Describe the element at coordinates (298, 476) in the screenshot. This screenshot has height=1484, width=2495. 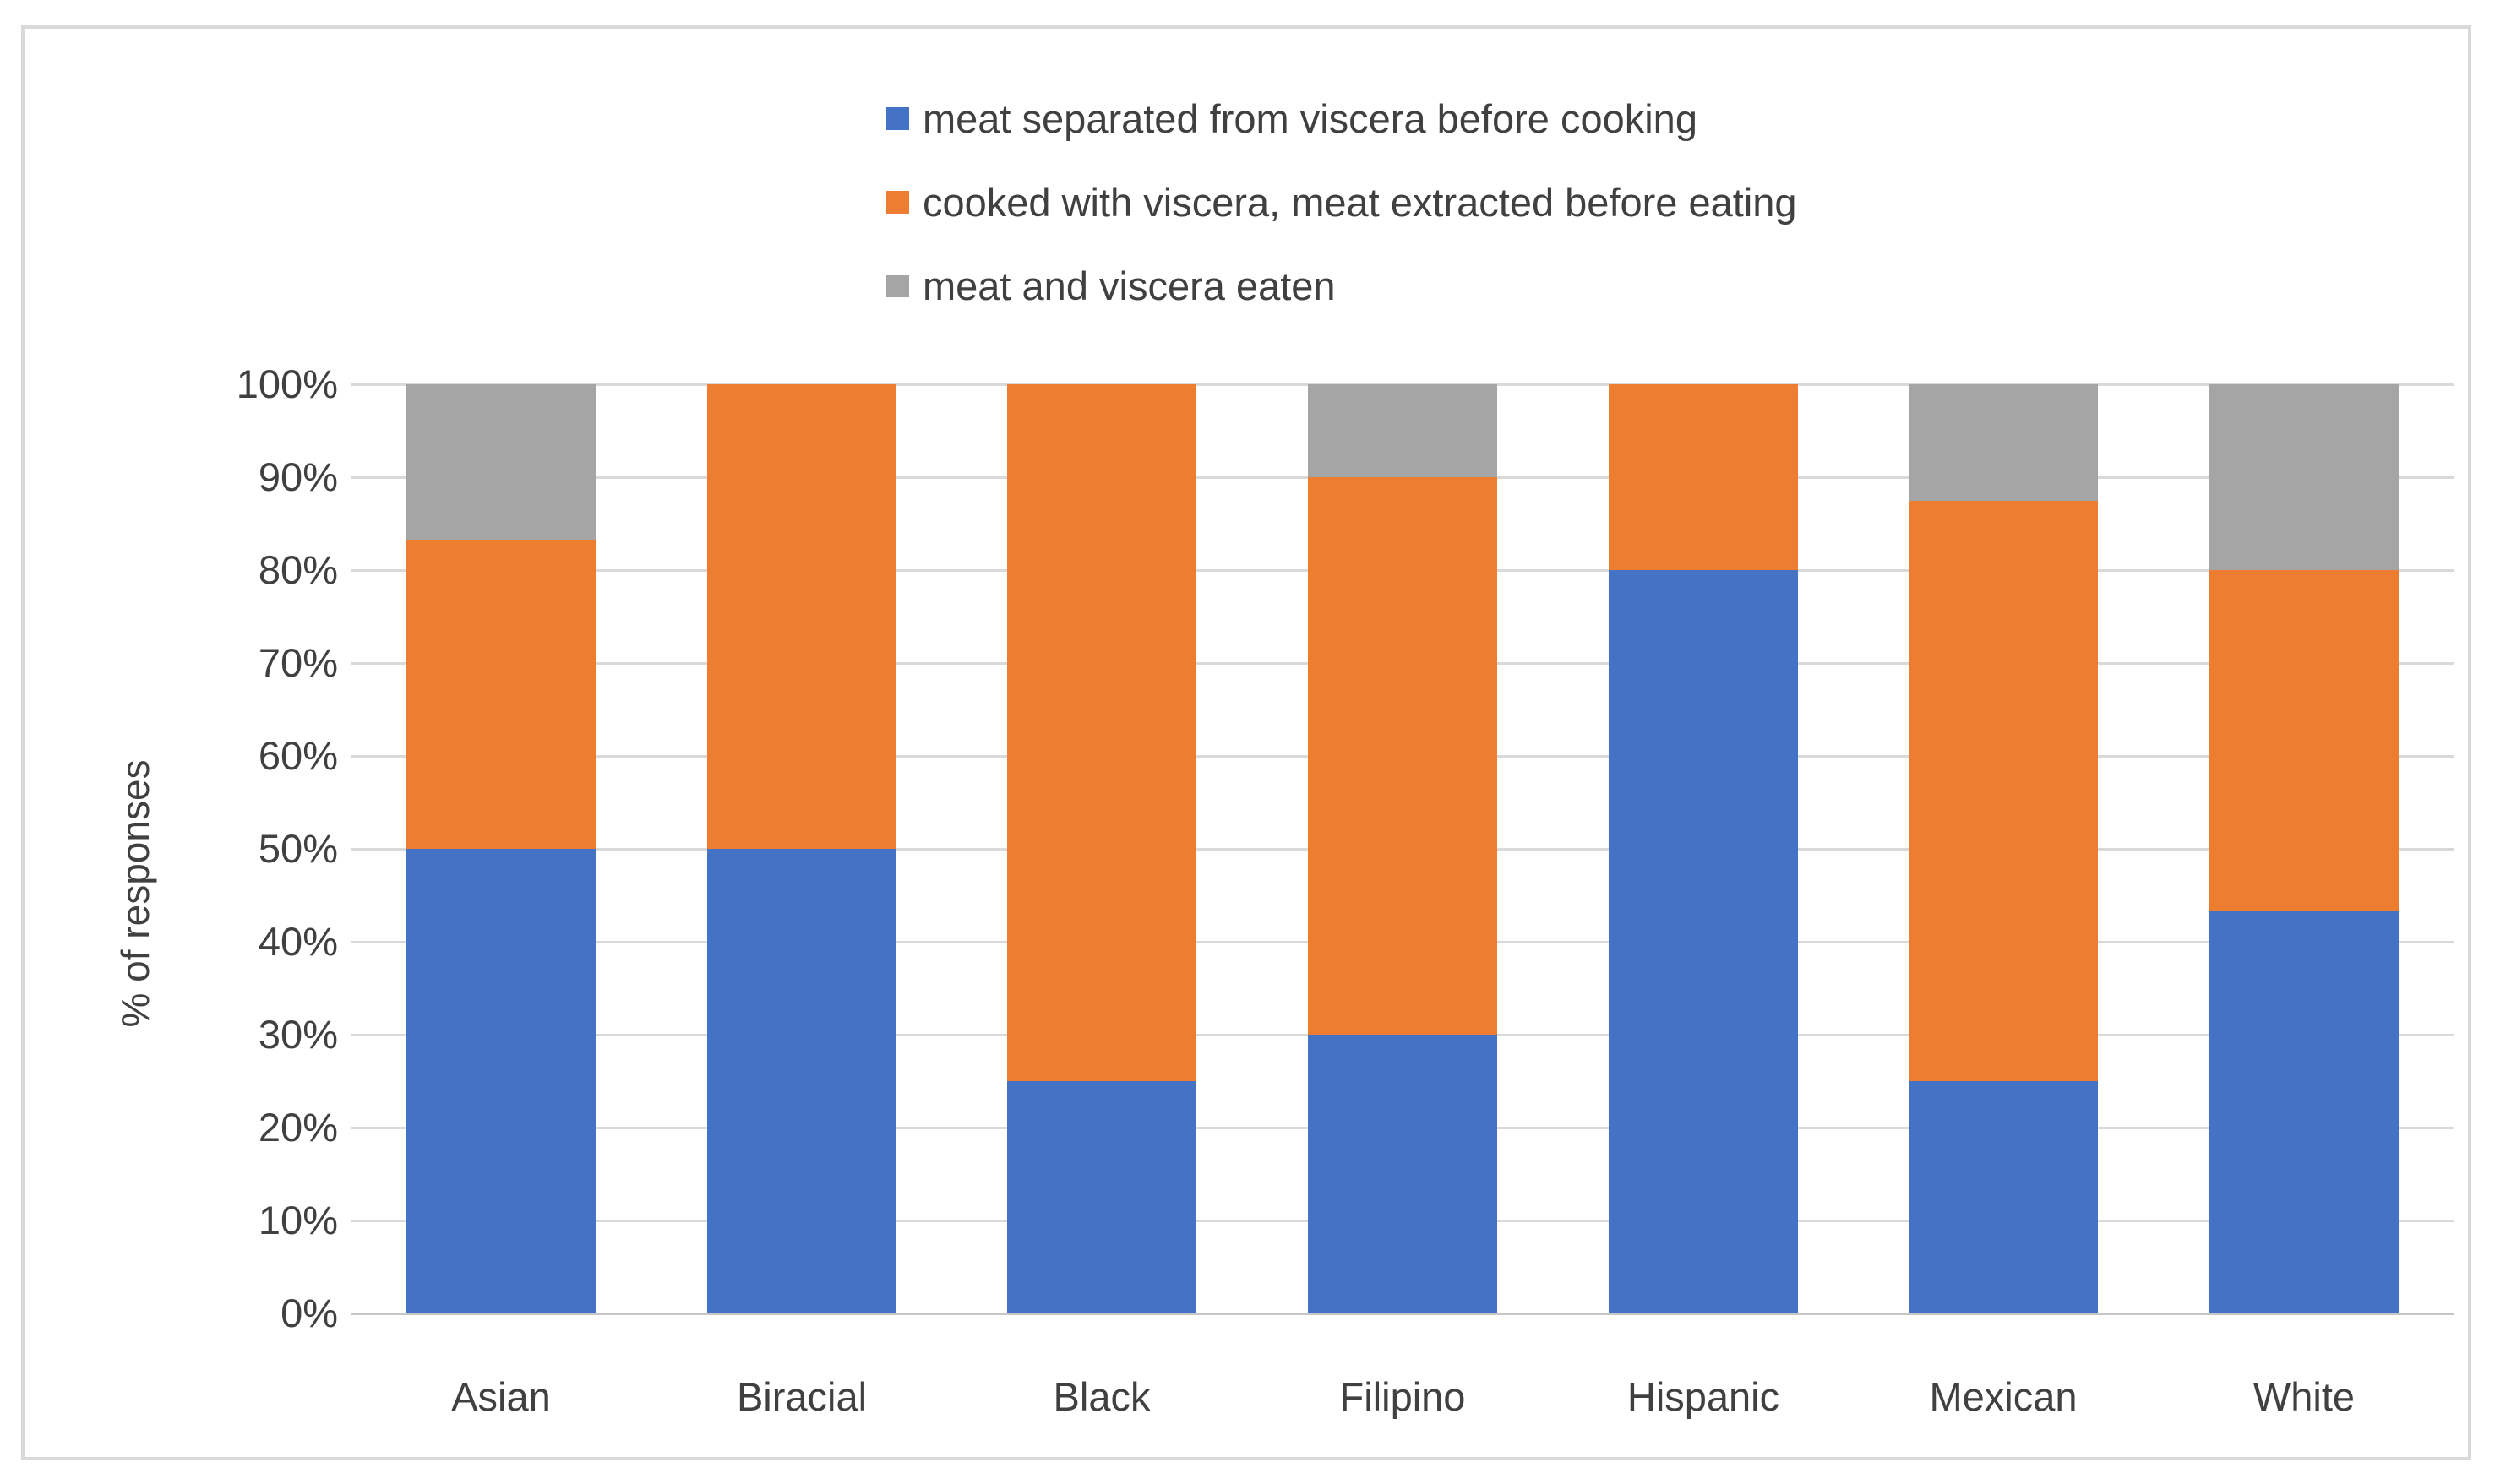
I see `y-tick-label: 90%` at that location.